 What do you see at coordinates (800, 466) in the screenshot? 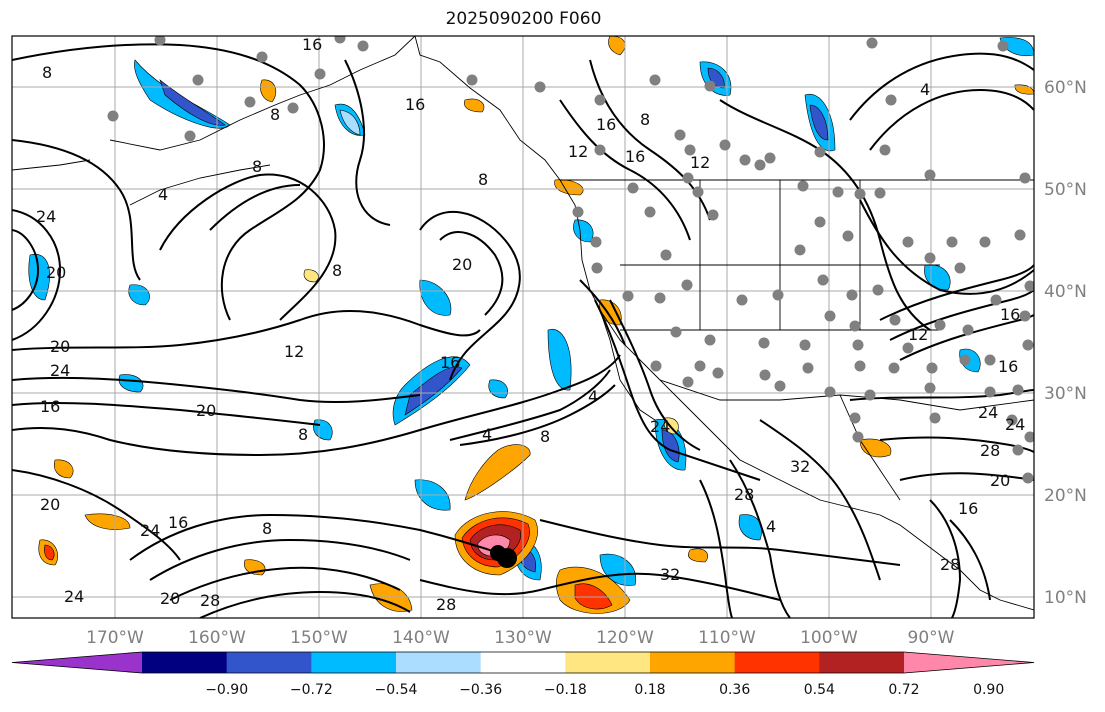
I see `contour-label: 32` at bounding box center [800, 466].